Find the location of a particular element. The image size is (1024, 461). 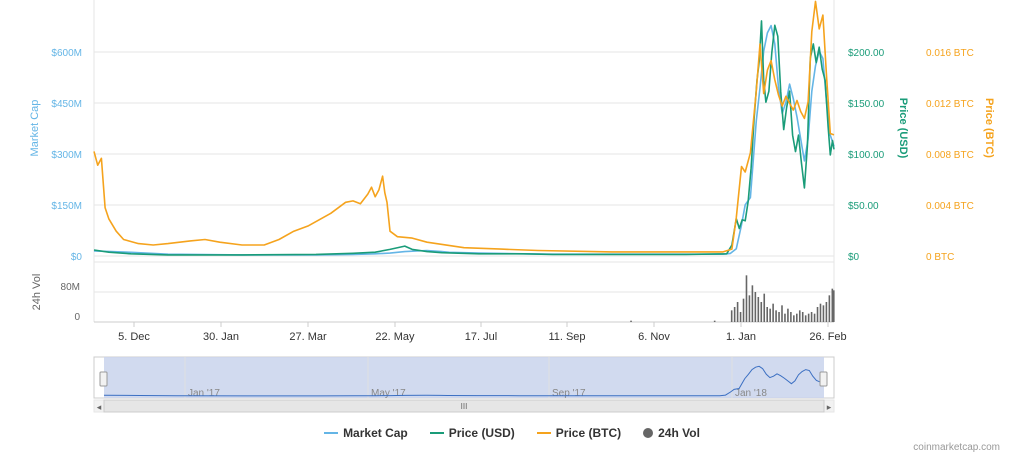

x-tick-label-22-may: 22. May is located at coordinates (395, 337).